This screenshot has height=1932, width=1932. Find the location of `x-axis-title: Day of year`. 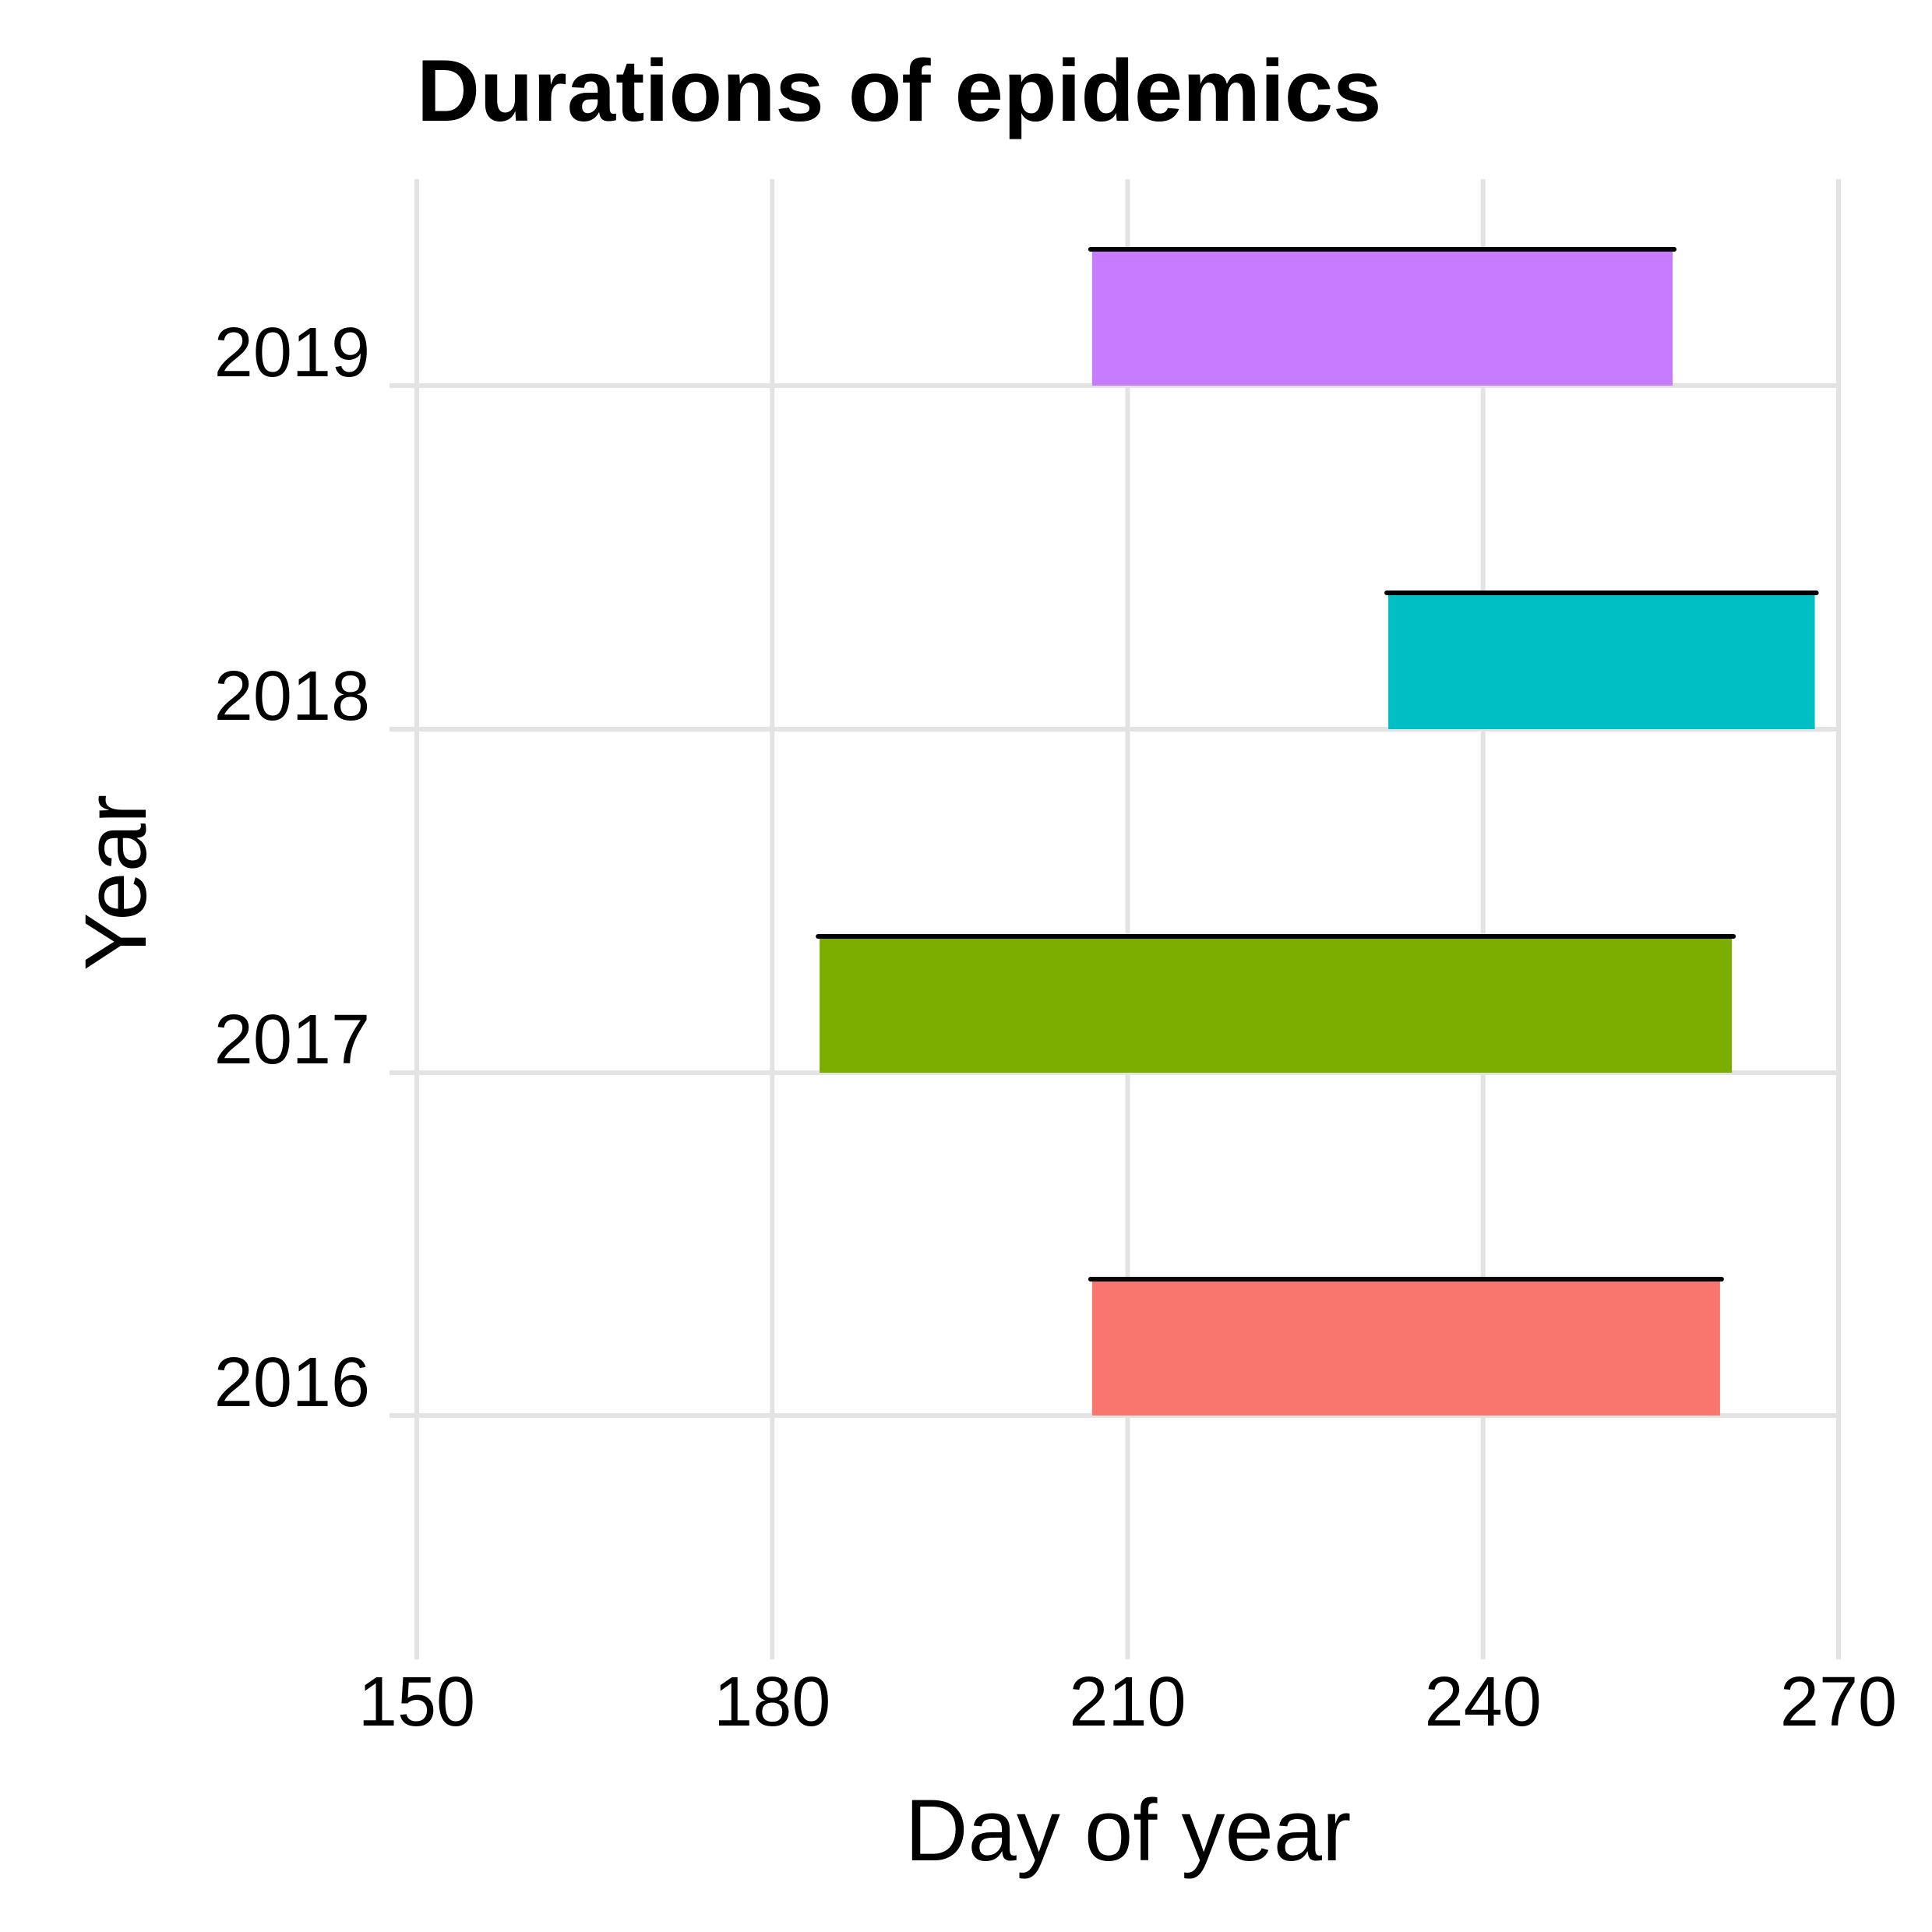

x-axis-title: Day of year is located at coordinates (1129, 1831).